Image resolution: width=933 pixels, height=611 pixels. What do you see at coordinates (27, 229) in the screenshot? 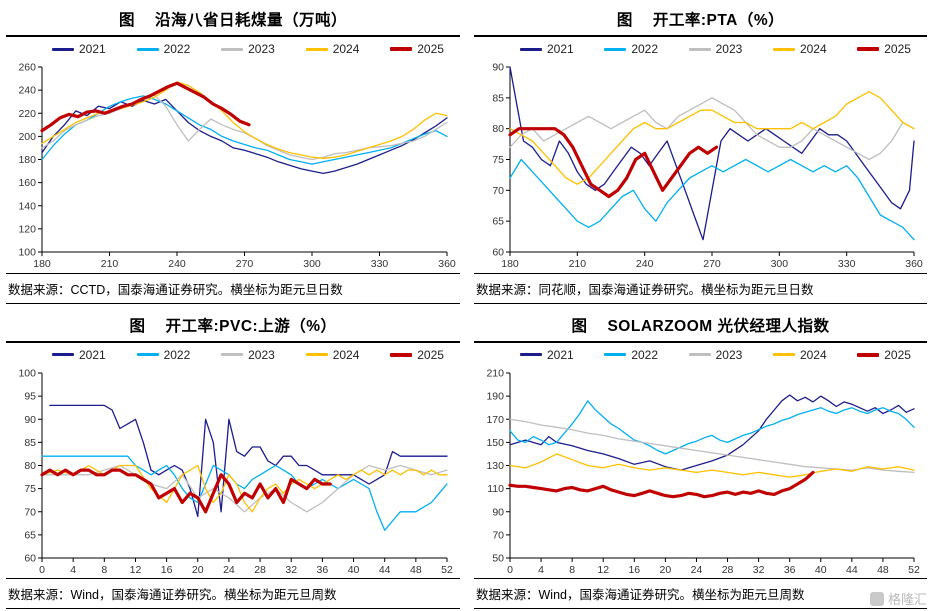
I see `svg-text: 120` at bounding box center [27, 229].